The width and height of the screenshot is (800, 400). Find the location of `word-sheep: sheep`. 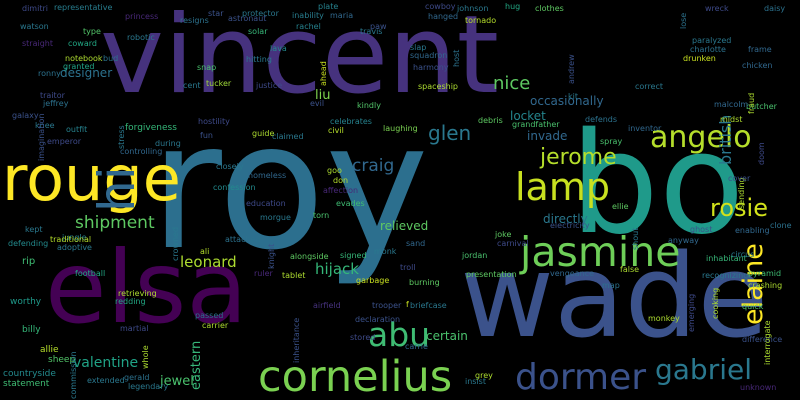

word-sheep: sheep is located at coordinates (62, 360).